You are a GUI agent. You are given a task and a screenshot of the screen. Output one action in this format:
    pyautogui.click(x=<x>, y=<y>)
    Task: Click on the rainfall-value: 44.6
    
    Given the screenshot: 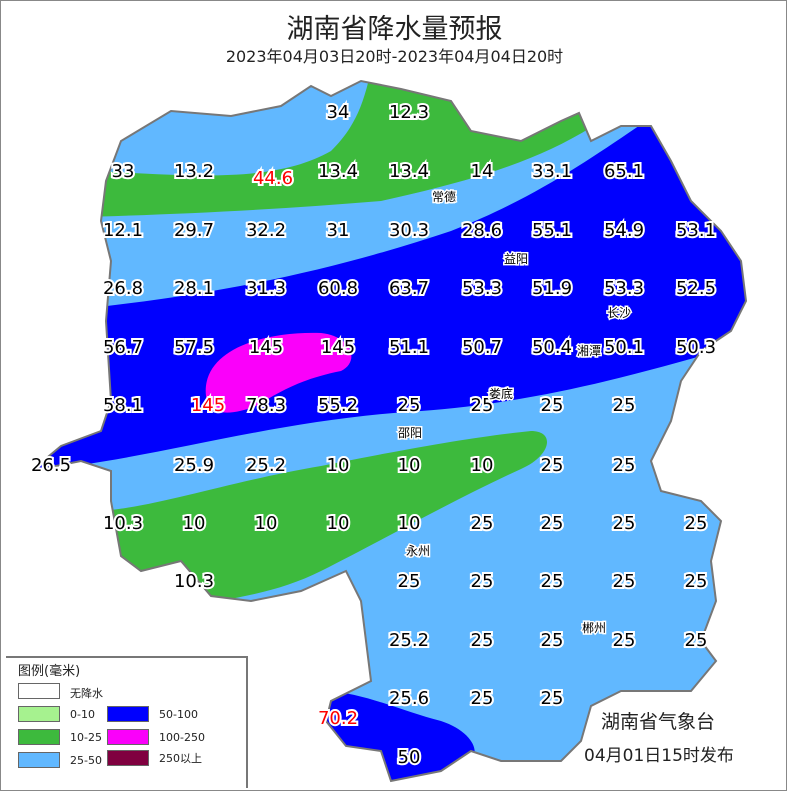 What is the action you would take?
    pyautogui.click(x=273, y=178)
    